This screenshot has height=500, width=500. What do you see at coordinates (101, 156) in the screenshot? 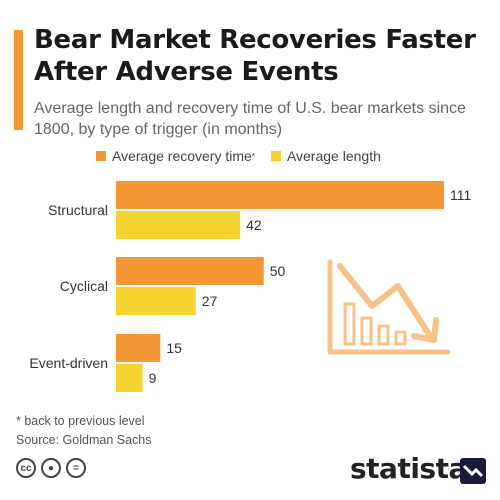
I see `legend-swatch-recovery` at bounding box center [101, 156].